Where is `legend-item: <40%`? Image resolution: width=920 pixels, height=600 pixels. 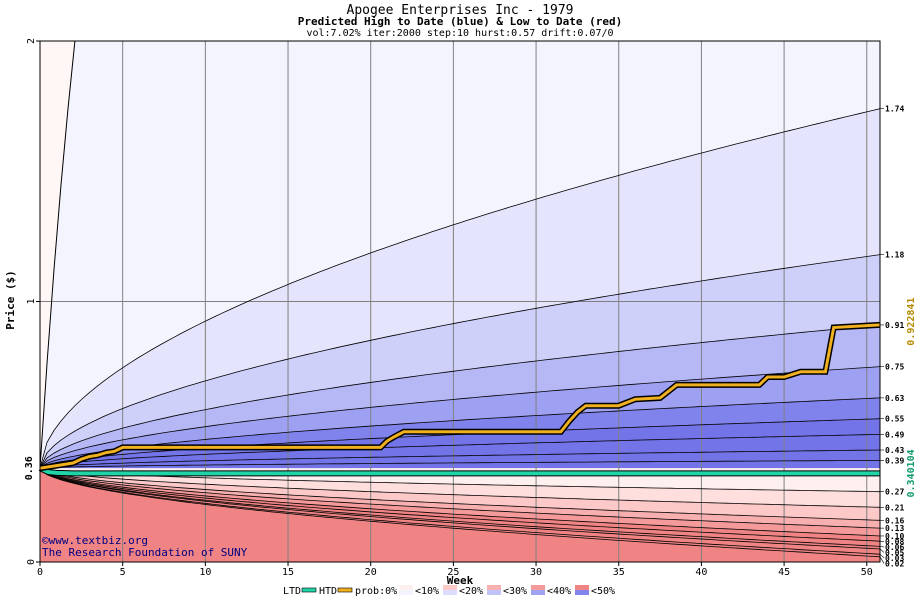
legend-item: <40% is located at coordinates (551, 591).